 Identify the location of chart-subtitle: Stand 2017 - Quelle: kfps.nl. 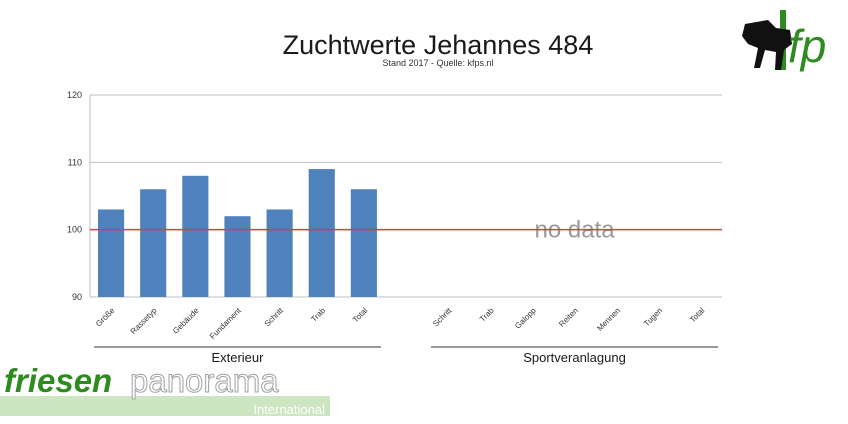
(437, 63).